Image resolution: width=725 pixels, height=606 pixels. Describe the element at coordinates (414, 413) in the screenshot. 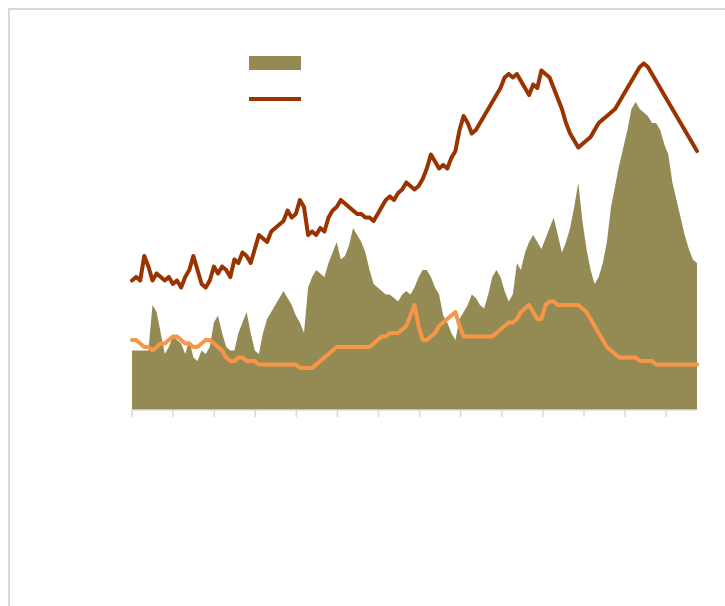

I see `x-axis` at that location.